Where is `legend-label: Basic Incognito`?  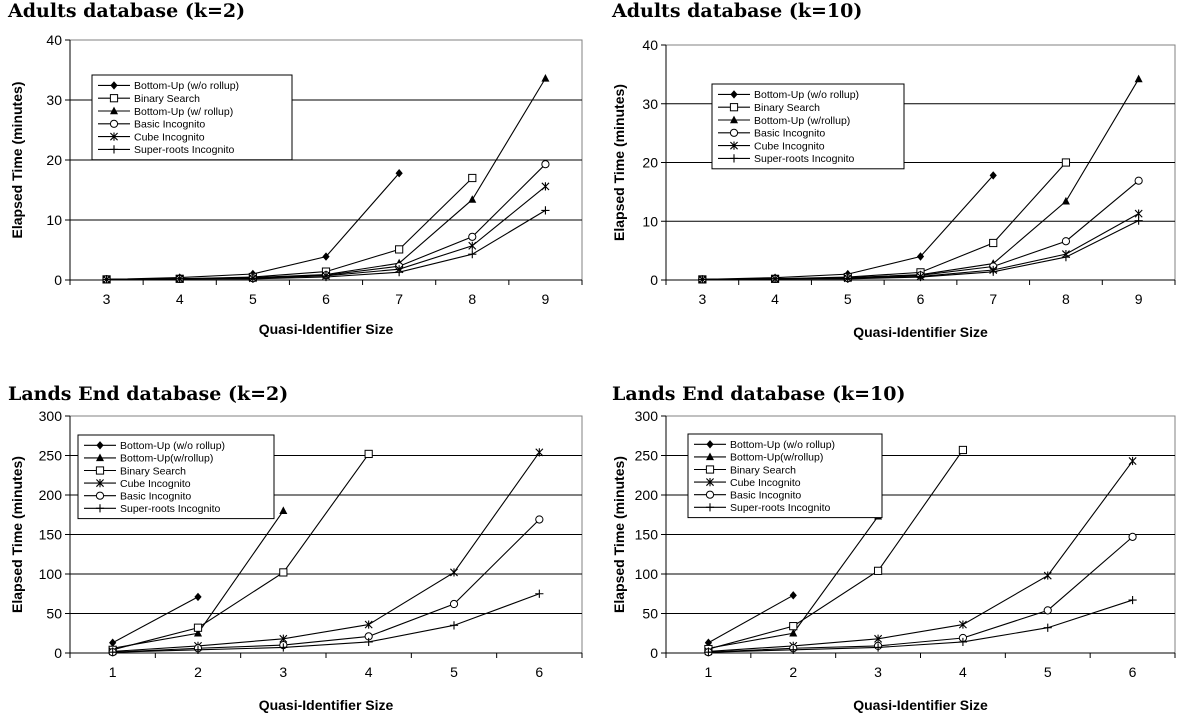 legend-label: Basic Incognito is located at coordinates (765, 496).